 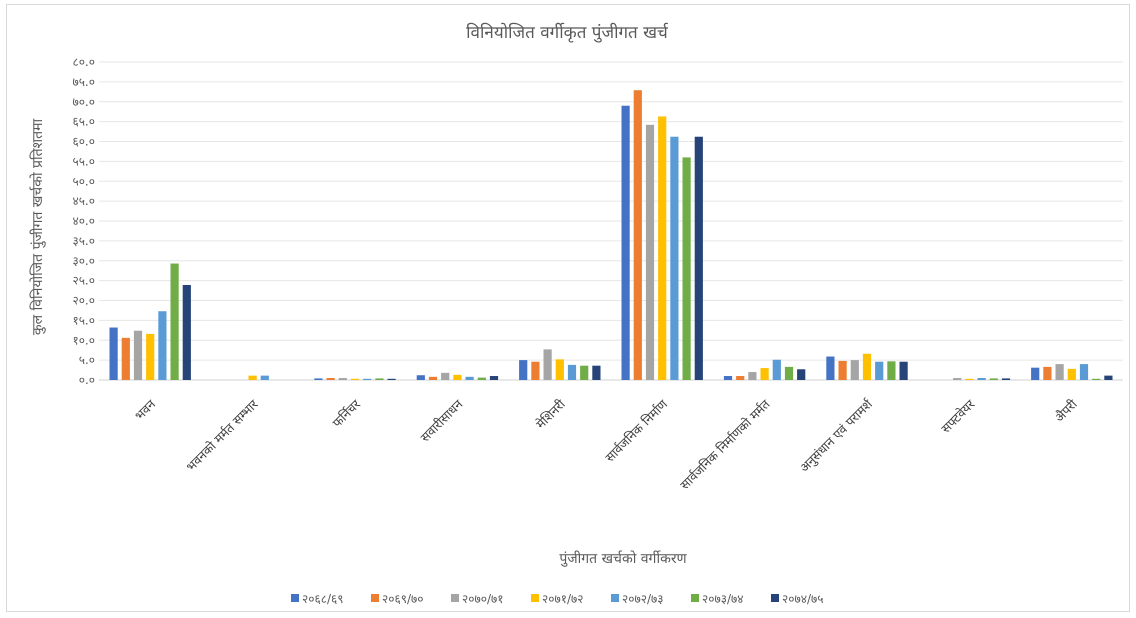 What do you see at coordinates (1066, 410) in the screenshot?
I see `x-category-label: अैपरी` at bounding box center [1066, 410].